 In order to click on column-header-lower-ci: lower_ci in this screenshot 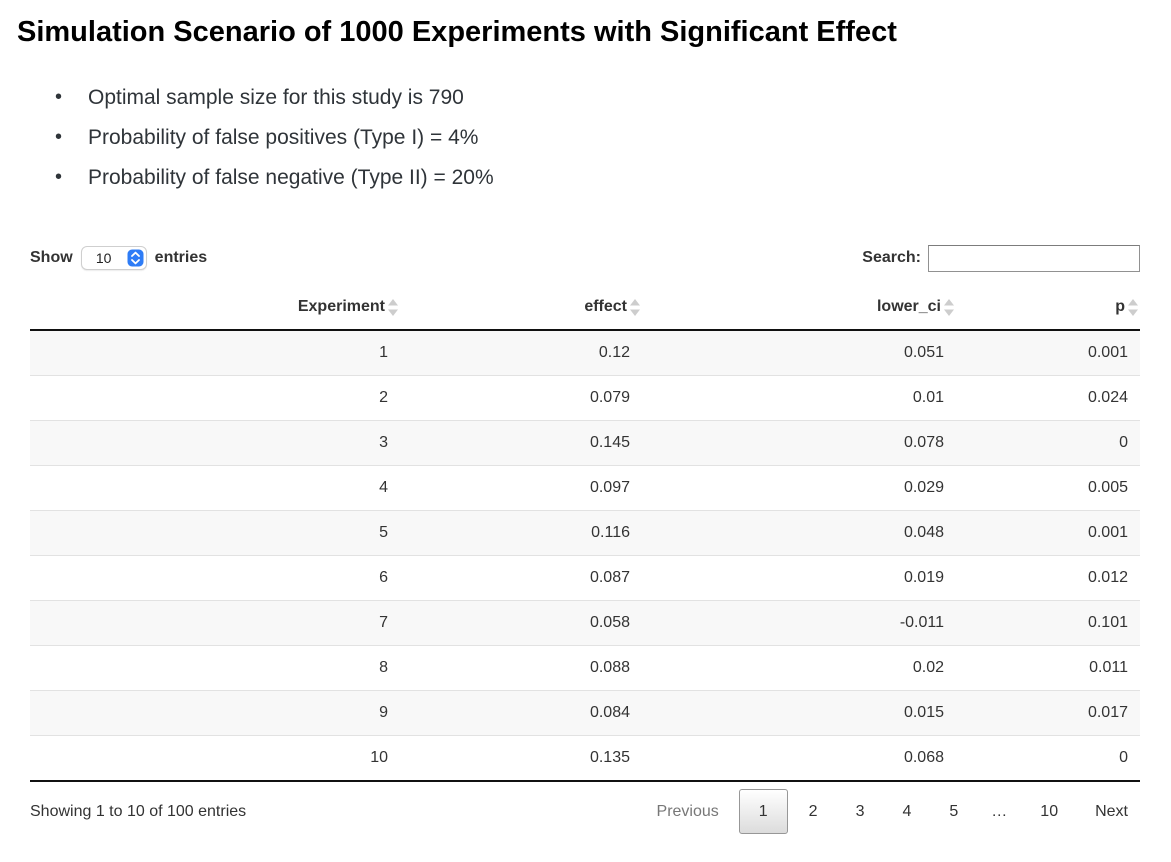, I will do `click(799, 308)`.